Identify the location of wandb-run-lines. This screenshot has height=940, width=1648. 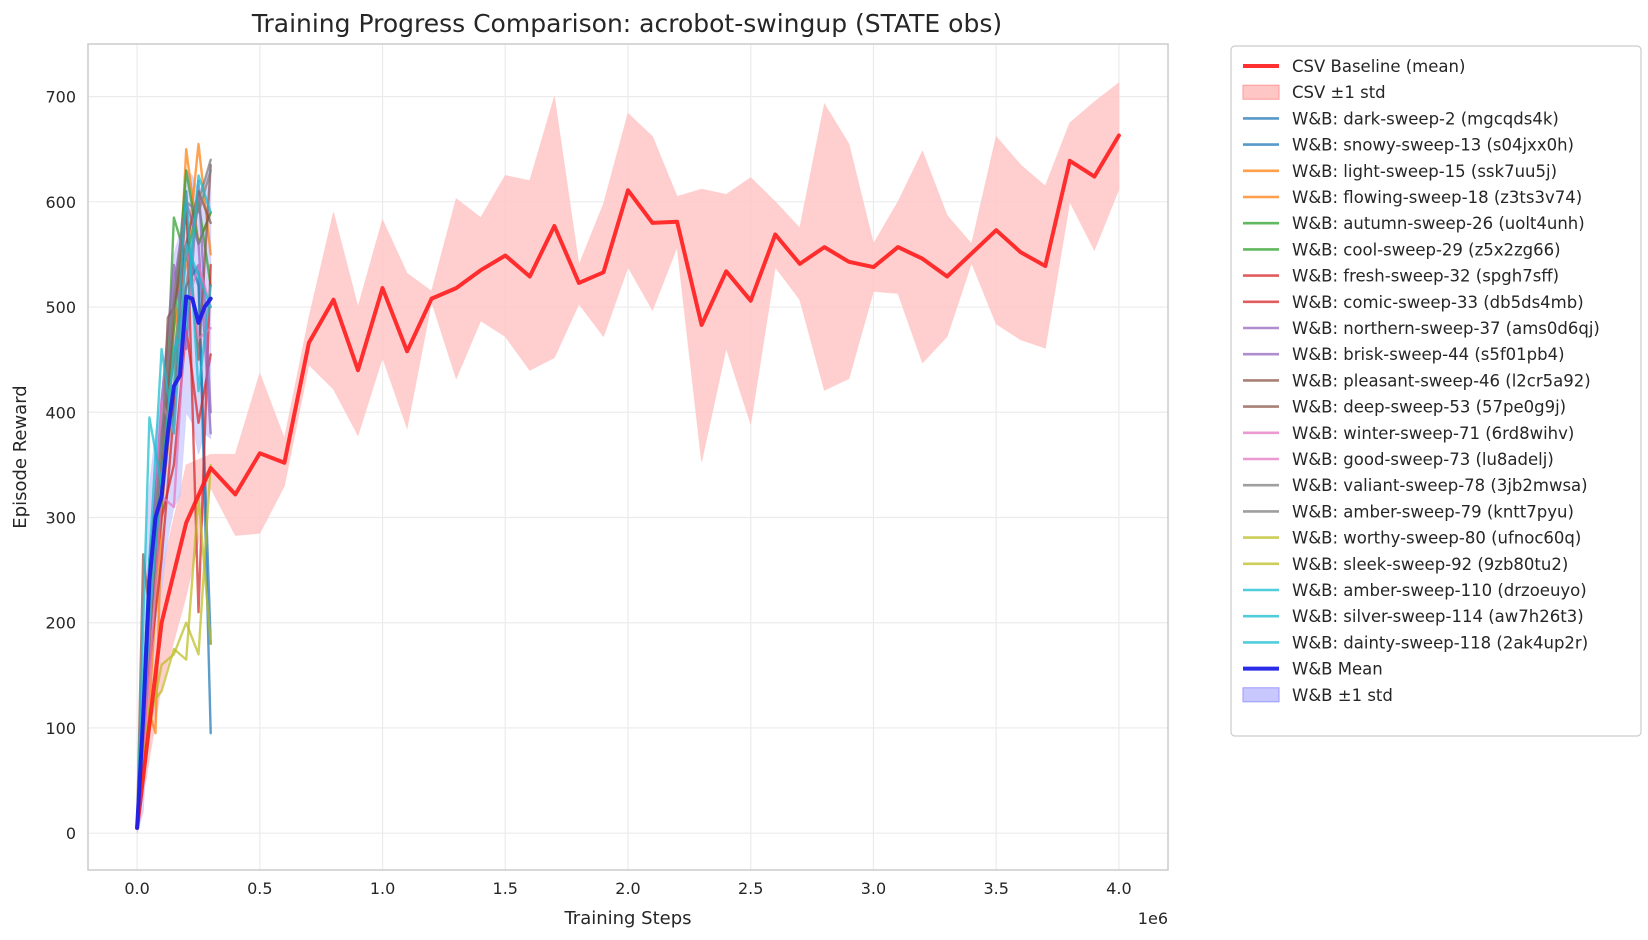
(173, 486).